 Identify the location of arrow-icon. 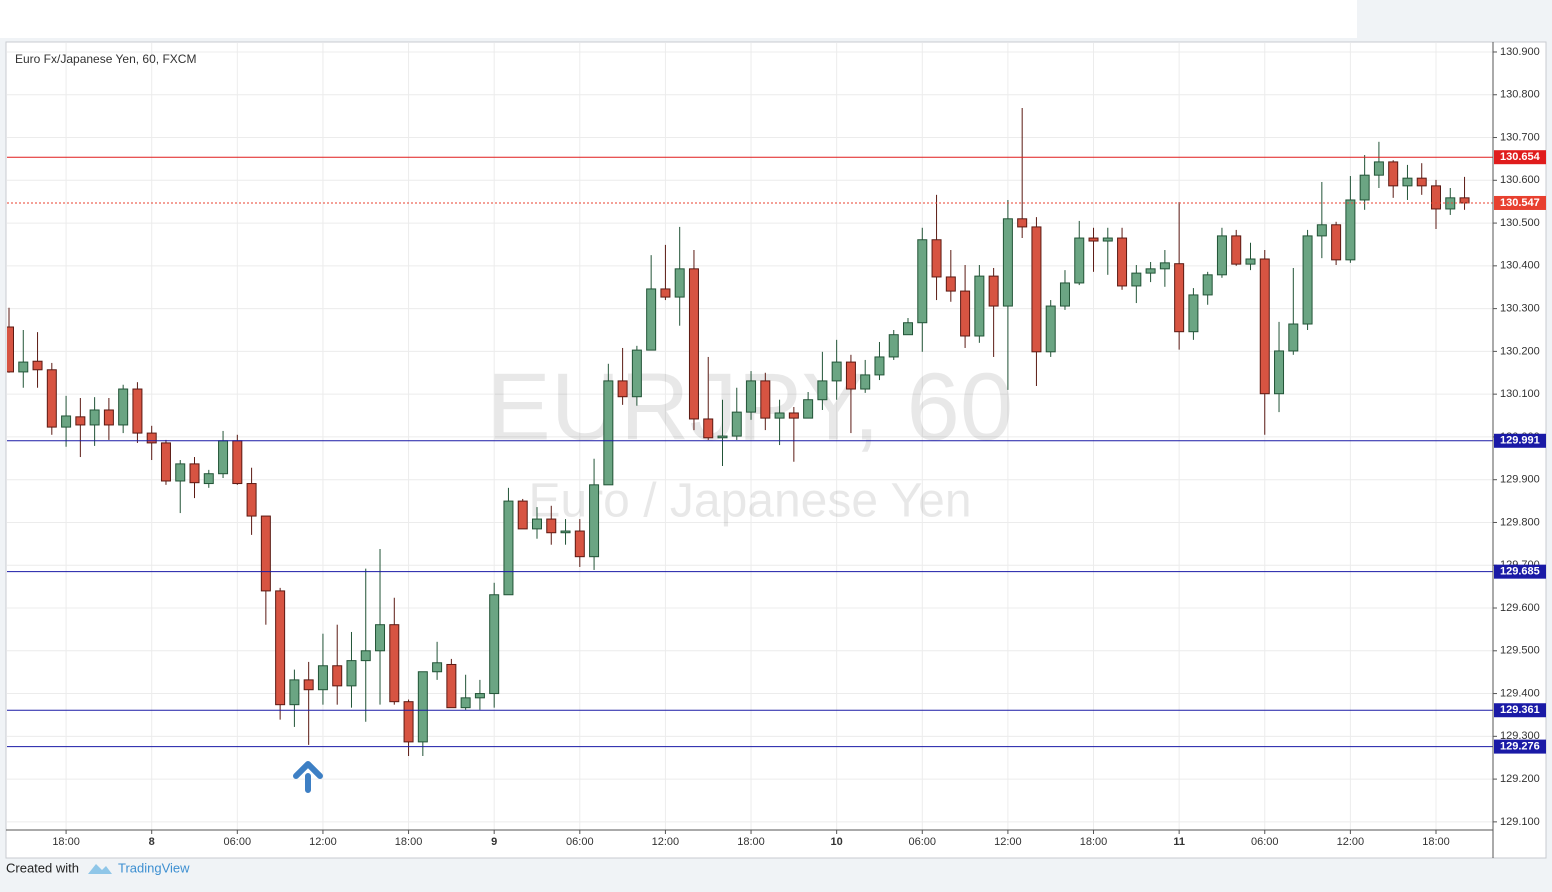
(308, 777).